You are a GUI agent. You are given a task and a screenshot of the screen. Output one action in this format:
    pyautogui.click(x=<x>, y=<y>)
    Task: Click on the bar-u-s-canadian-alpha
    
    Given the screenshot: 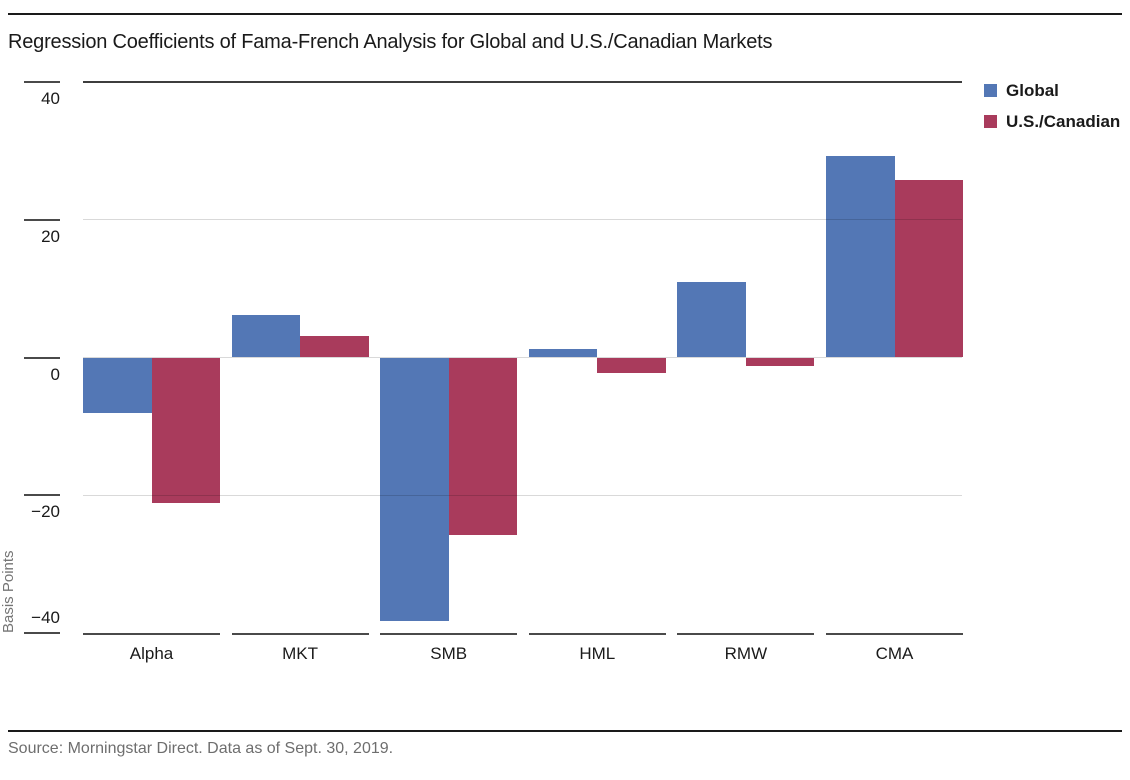 What is the action you would take?
    pyautogui.click(x=185, y=430)
    